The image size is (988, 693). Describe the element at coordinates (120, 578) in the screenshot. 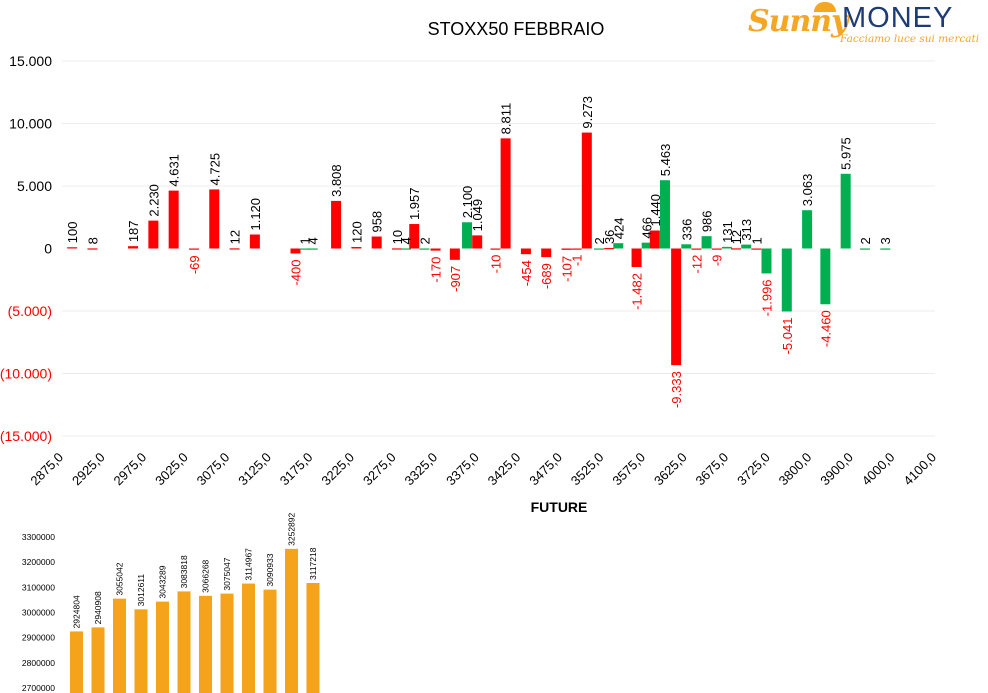

I see `future-data-label: 3055042` at that location.